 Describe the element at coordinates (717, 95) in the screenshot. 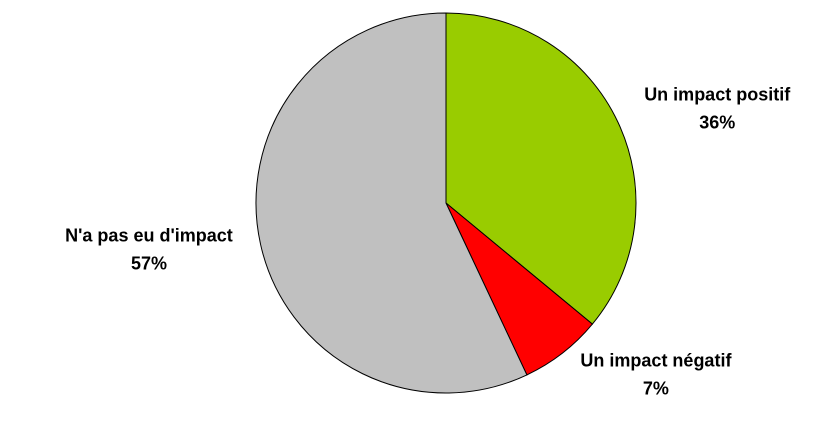

I see `slice-label: Un impact positif` at that location.